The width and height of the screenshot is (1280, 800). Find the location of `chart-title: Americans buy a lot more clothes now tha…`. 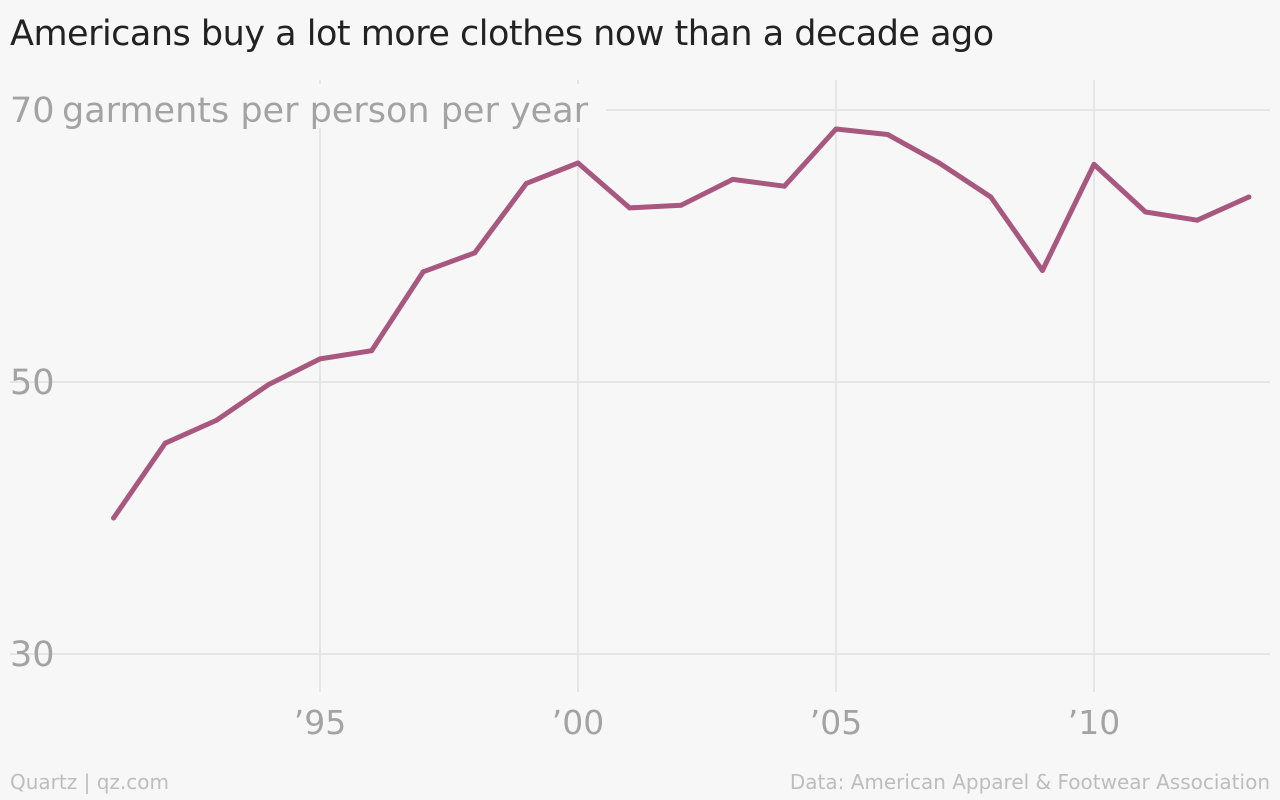

chart-title: Americans buy a lot more clothes now tha… is located at coordinates (502, 34).